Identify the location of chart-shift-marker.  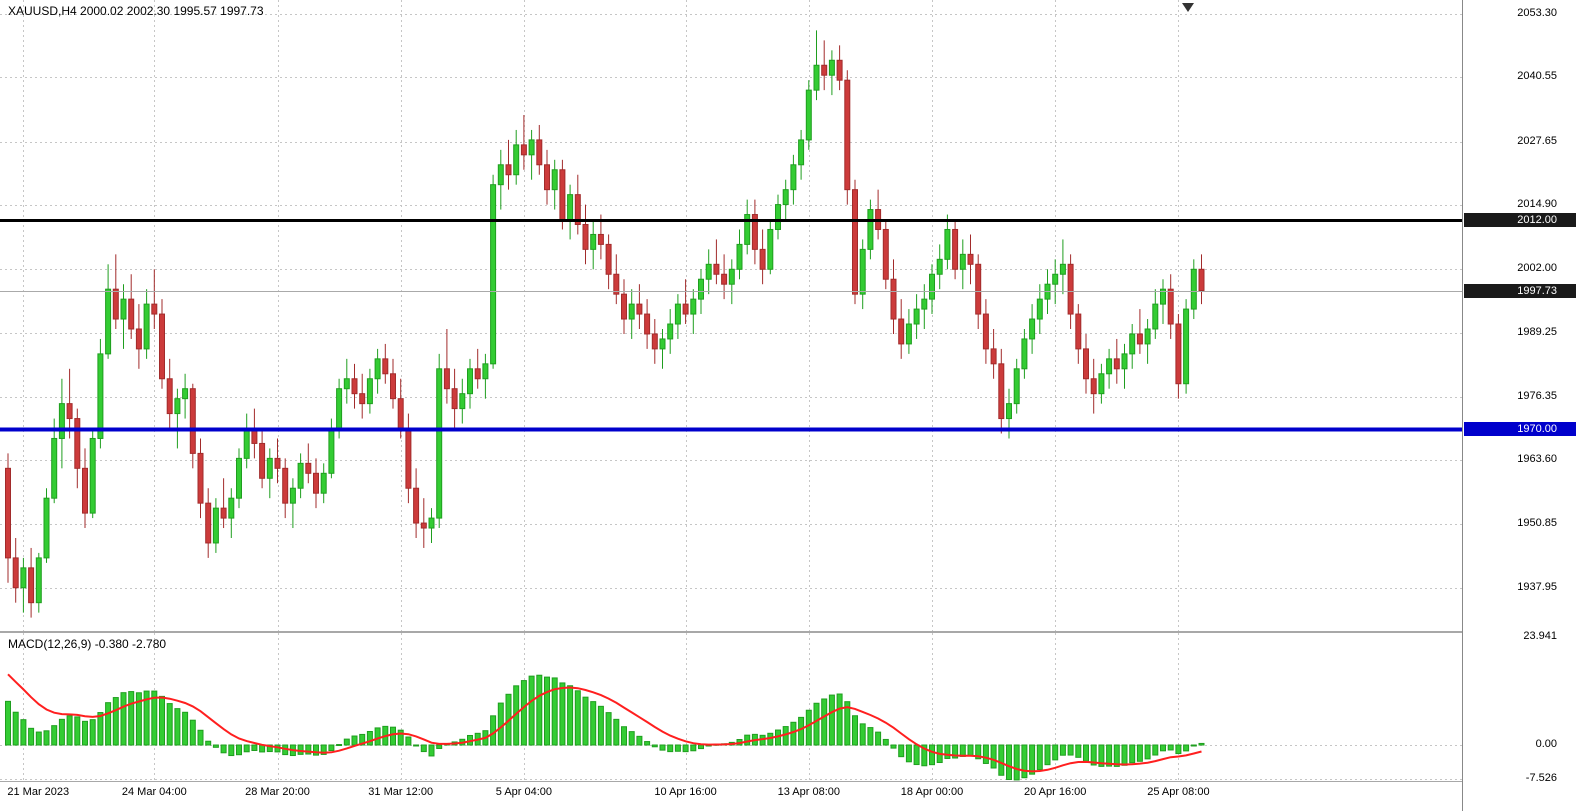
(1188, 7).